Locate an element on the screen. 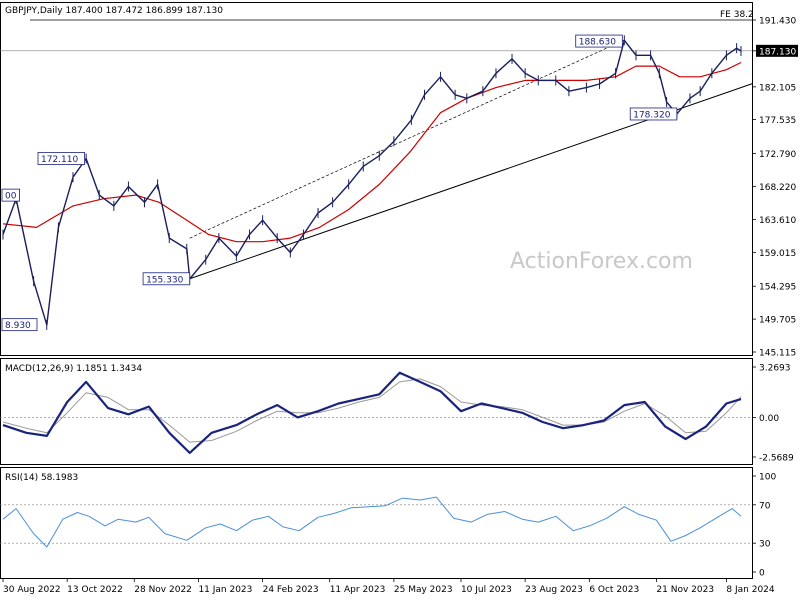  macd-signal-line is located at coordinates (372, 410).